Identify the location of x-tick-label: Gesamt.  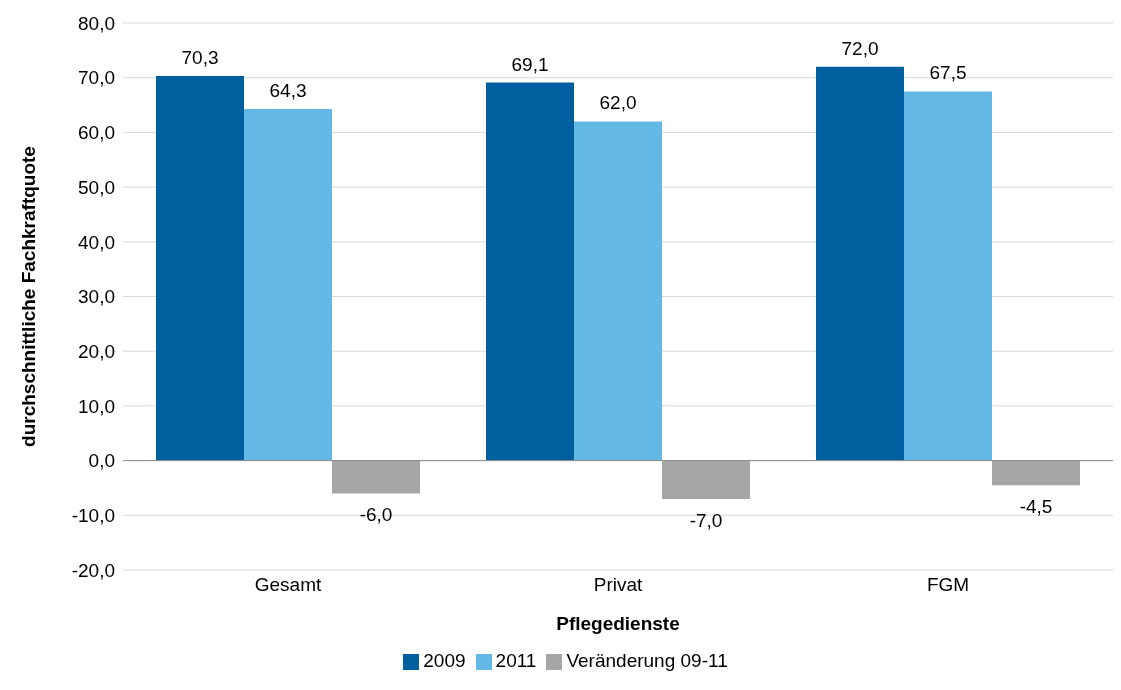
(288, 585).